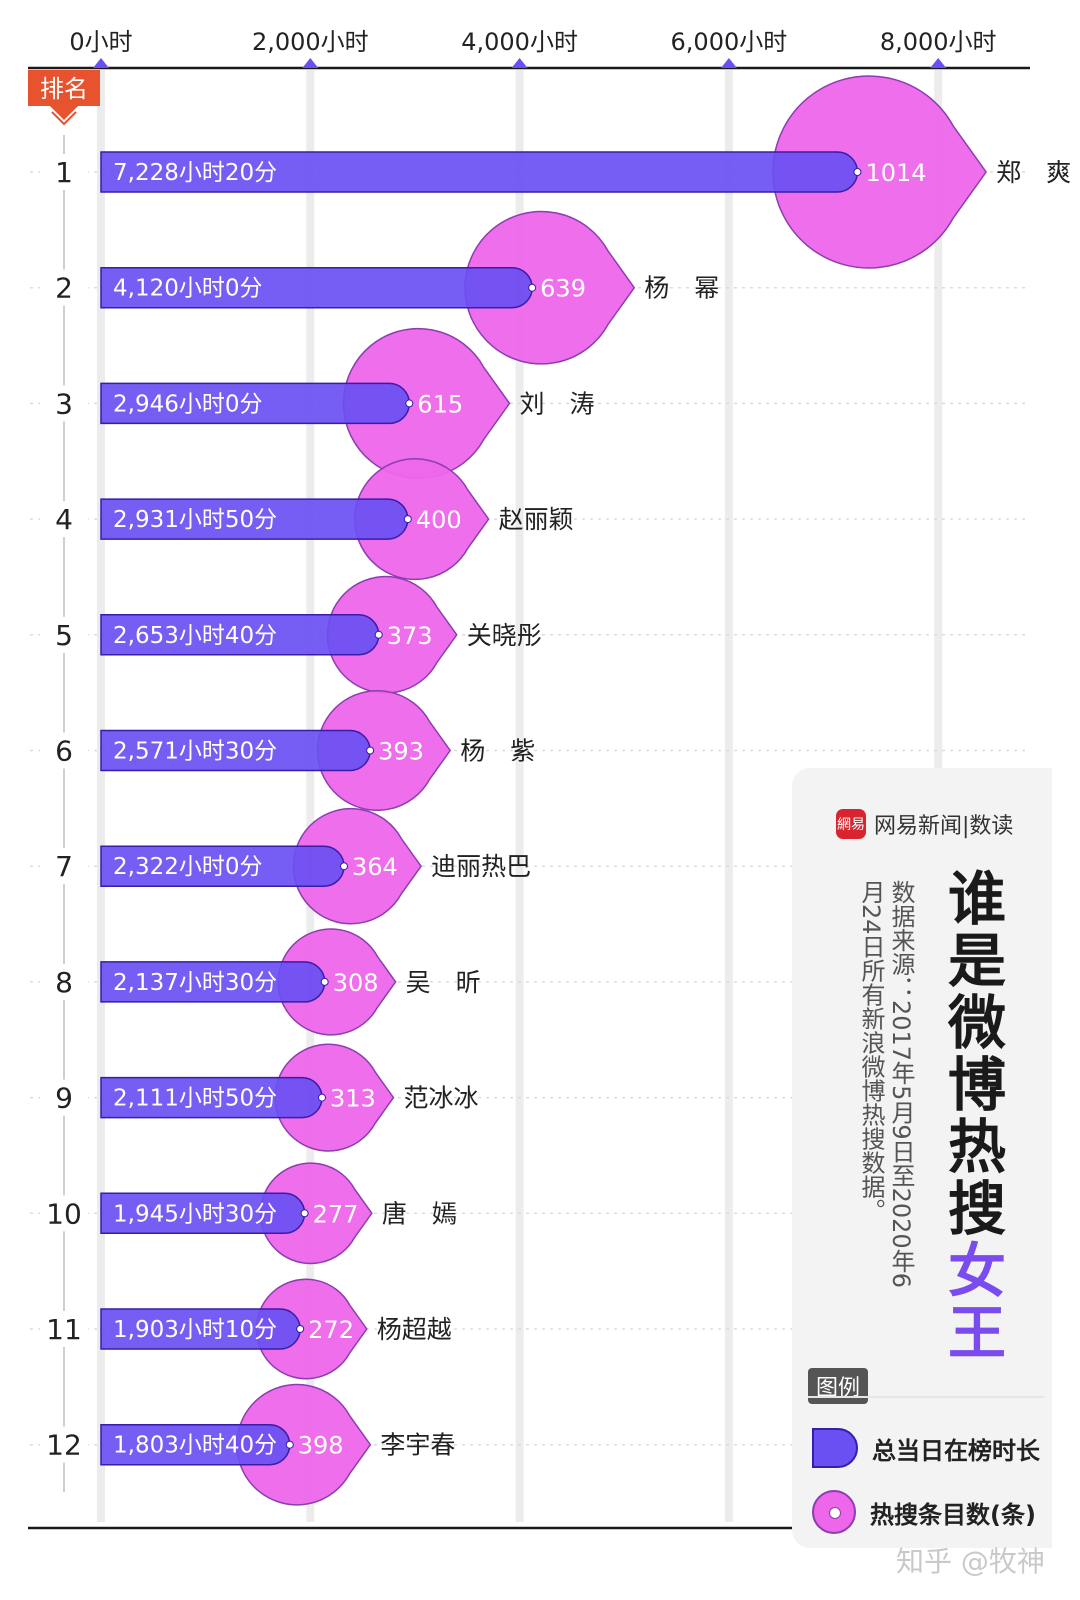 The image size is (1080, 1600). What do you see at coordinates (443, 982) in the screenshot?
I see `person-name: 吴 昕` at bounding box center [443, 982].